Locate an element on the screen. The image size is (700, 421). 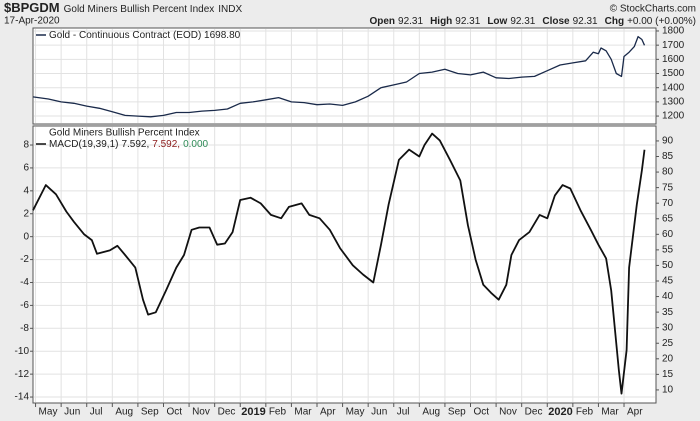
y-tick-label: 1500 is located at coordinates (673, 73).